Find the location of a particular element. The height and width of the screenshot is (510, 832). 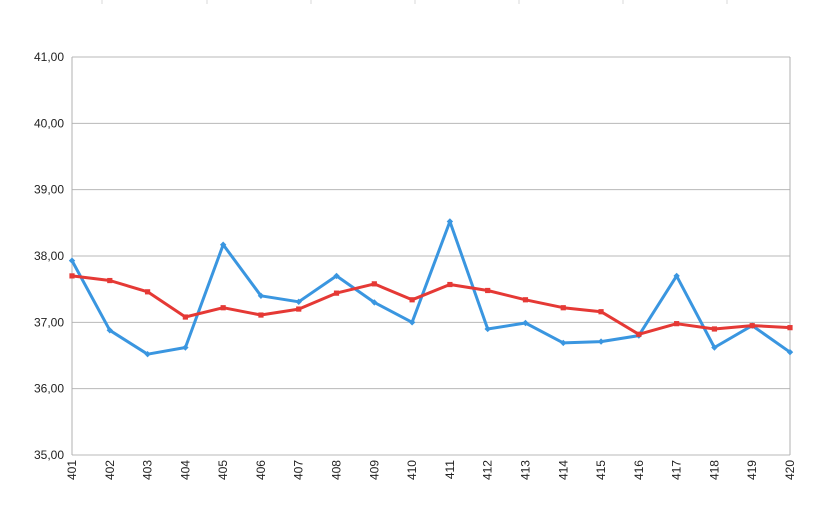

x-tick-label: 420 is located at coordinates (790, 470).